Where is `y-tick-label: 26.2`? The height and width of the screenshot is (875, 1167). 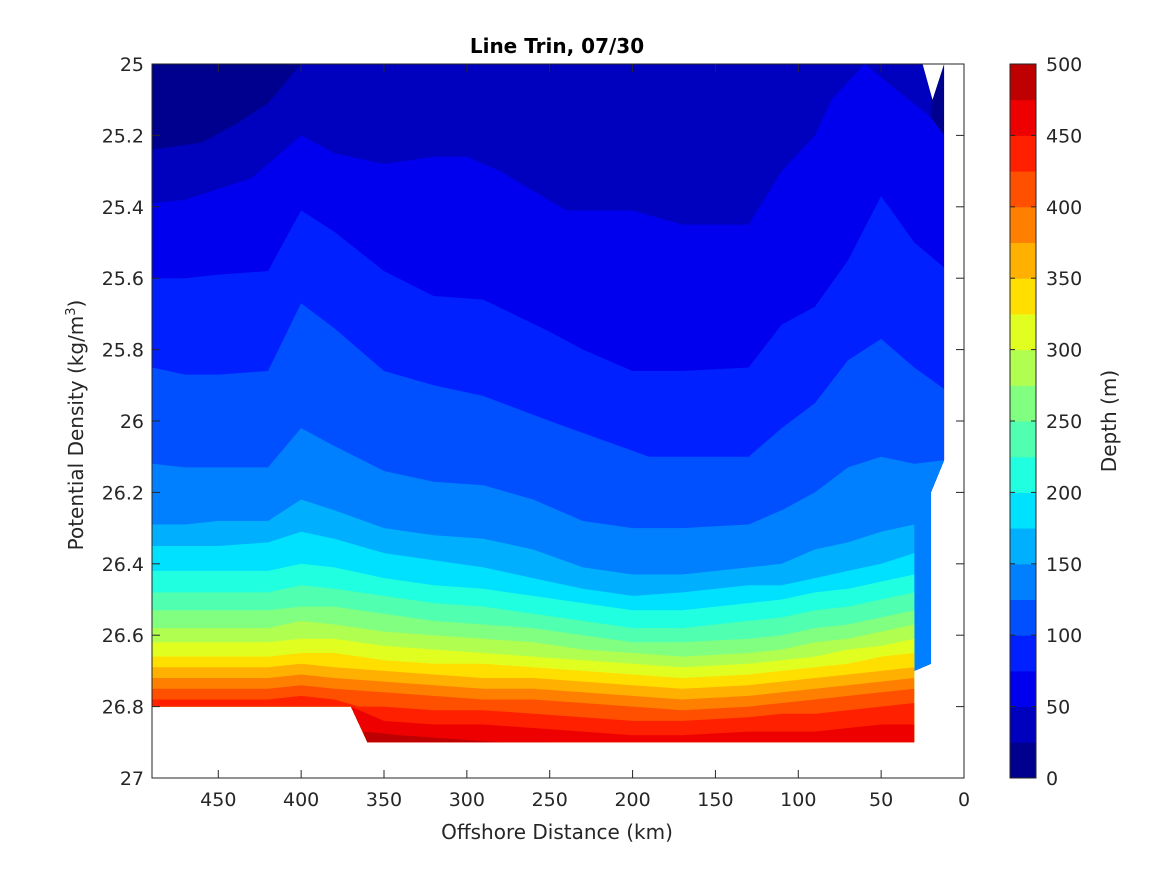
y-tick-label: 26.2 is located at coordinates (123, 493).